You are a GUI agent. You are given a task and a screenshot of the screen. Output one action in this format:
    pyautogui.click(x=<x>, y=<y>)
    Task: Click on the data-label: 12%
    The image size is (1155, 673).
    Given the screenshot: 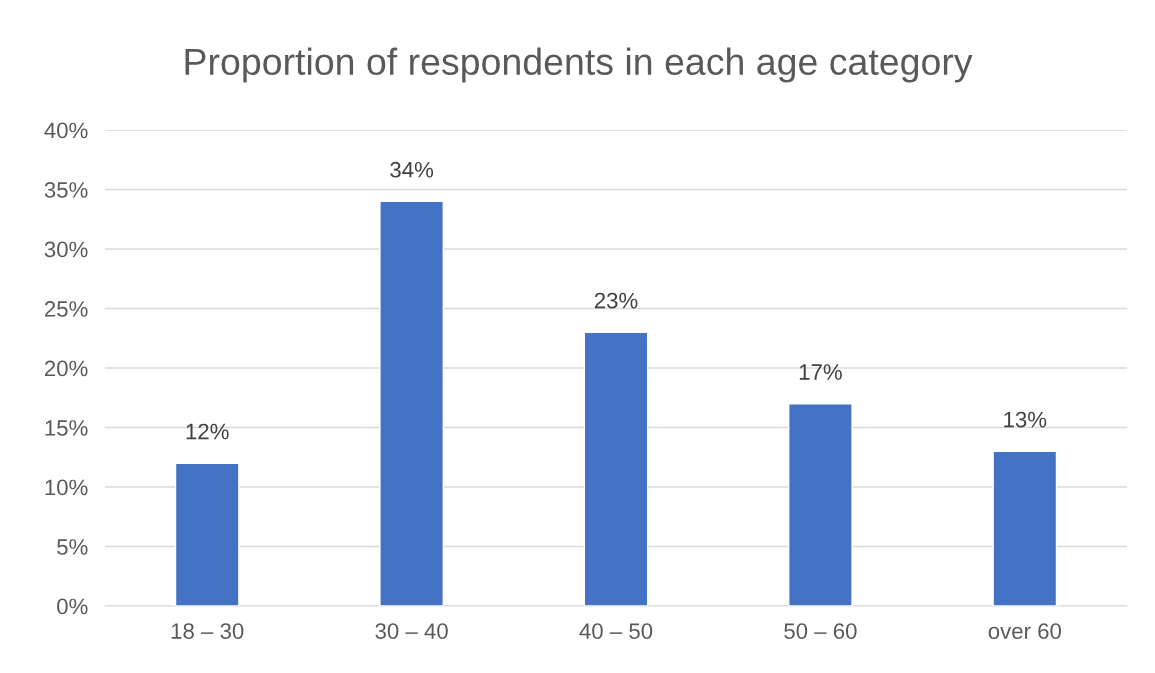 What is the action you would take?
    pyautogui.click(x=207, y=431)
    